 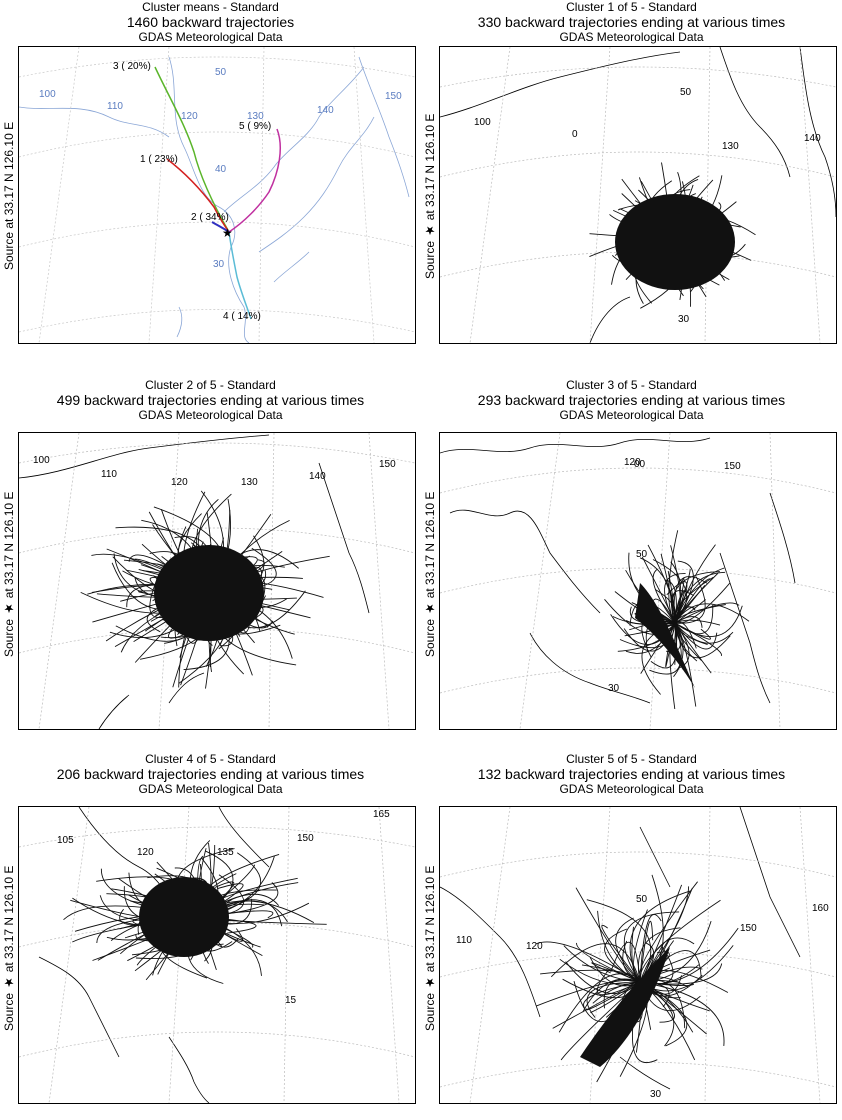 I want to click on grid-label: 105, so click(x=65, y=840).